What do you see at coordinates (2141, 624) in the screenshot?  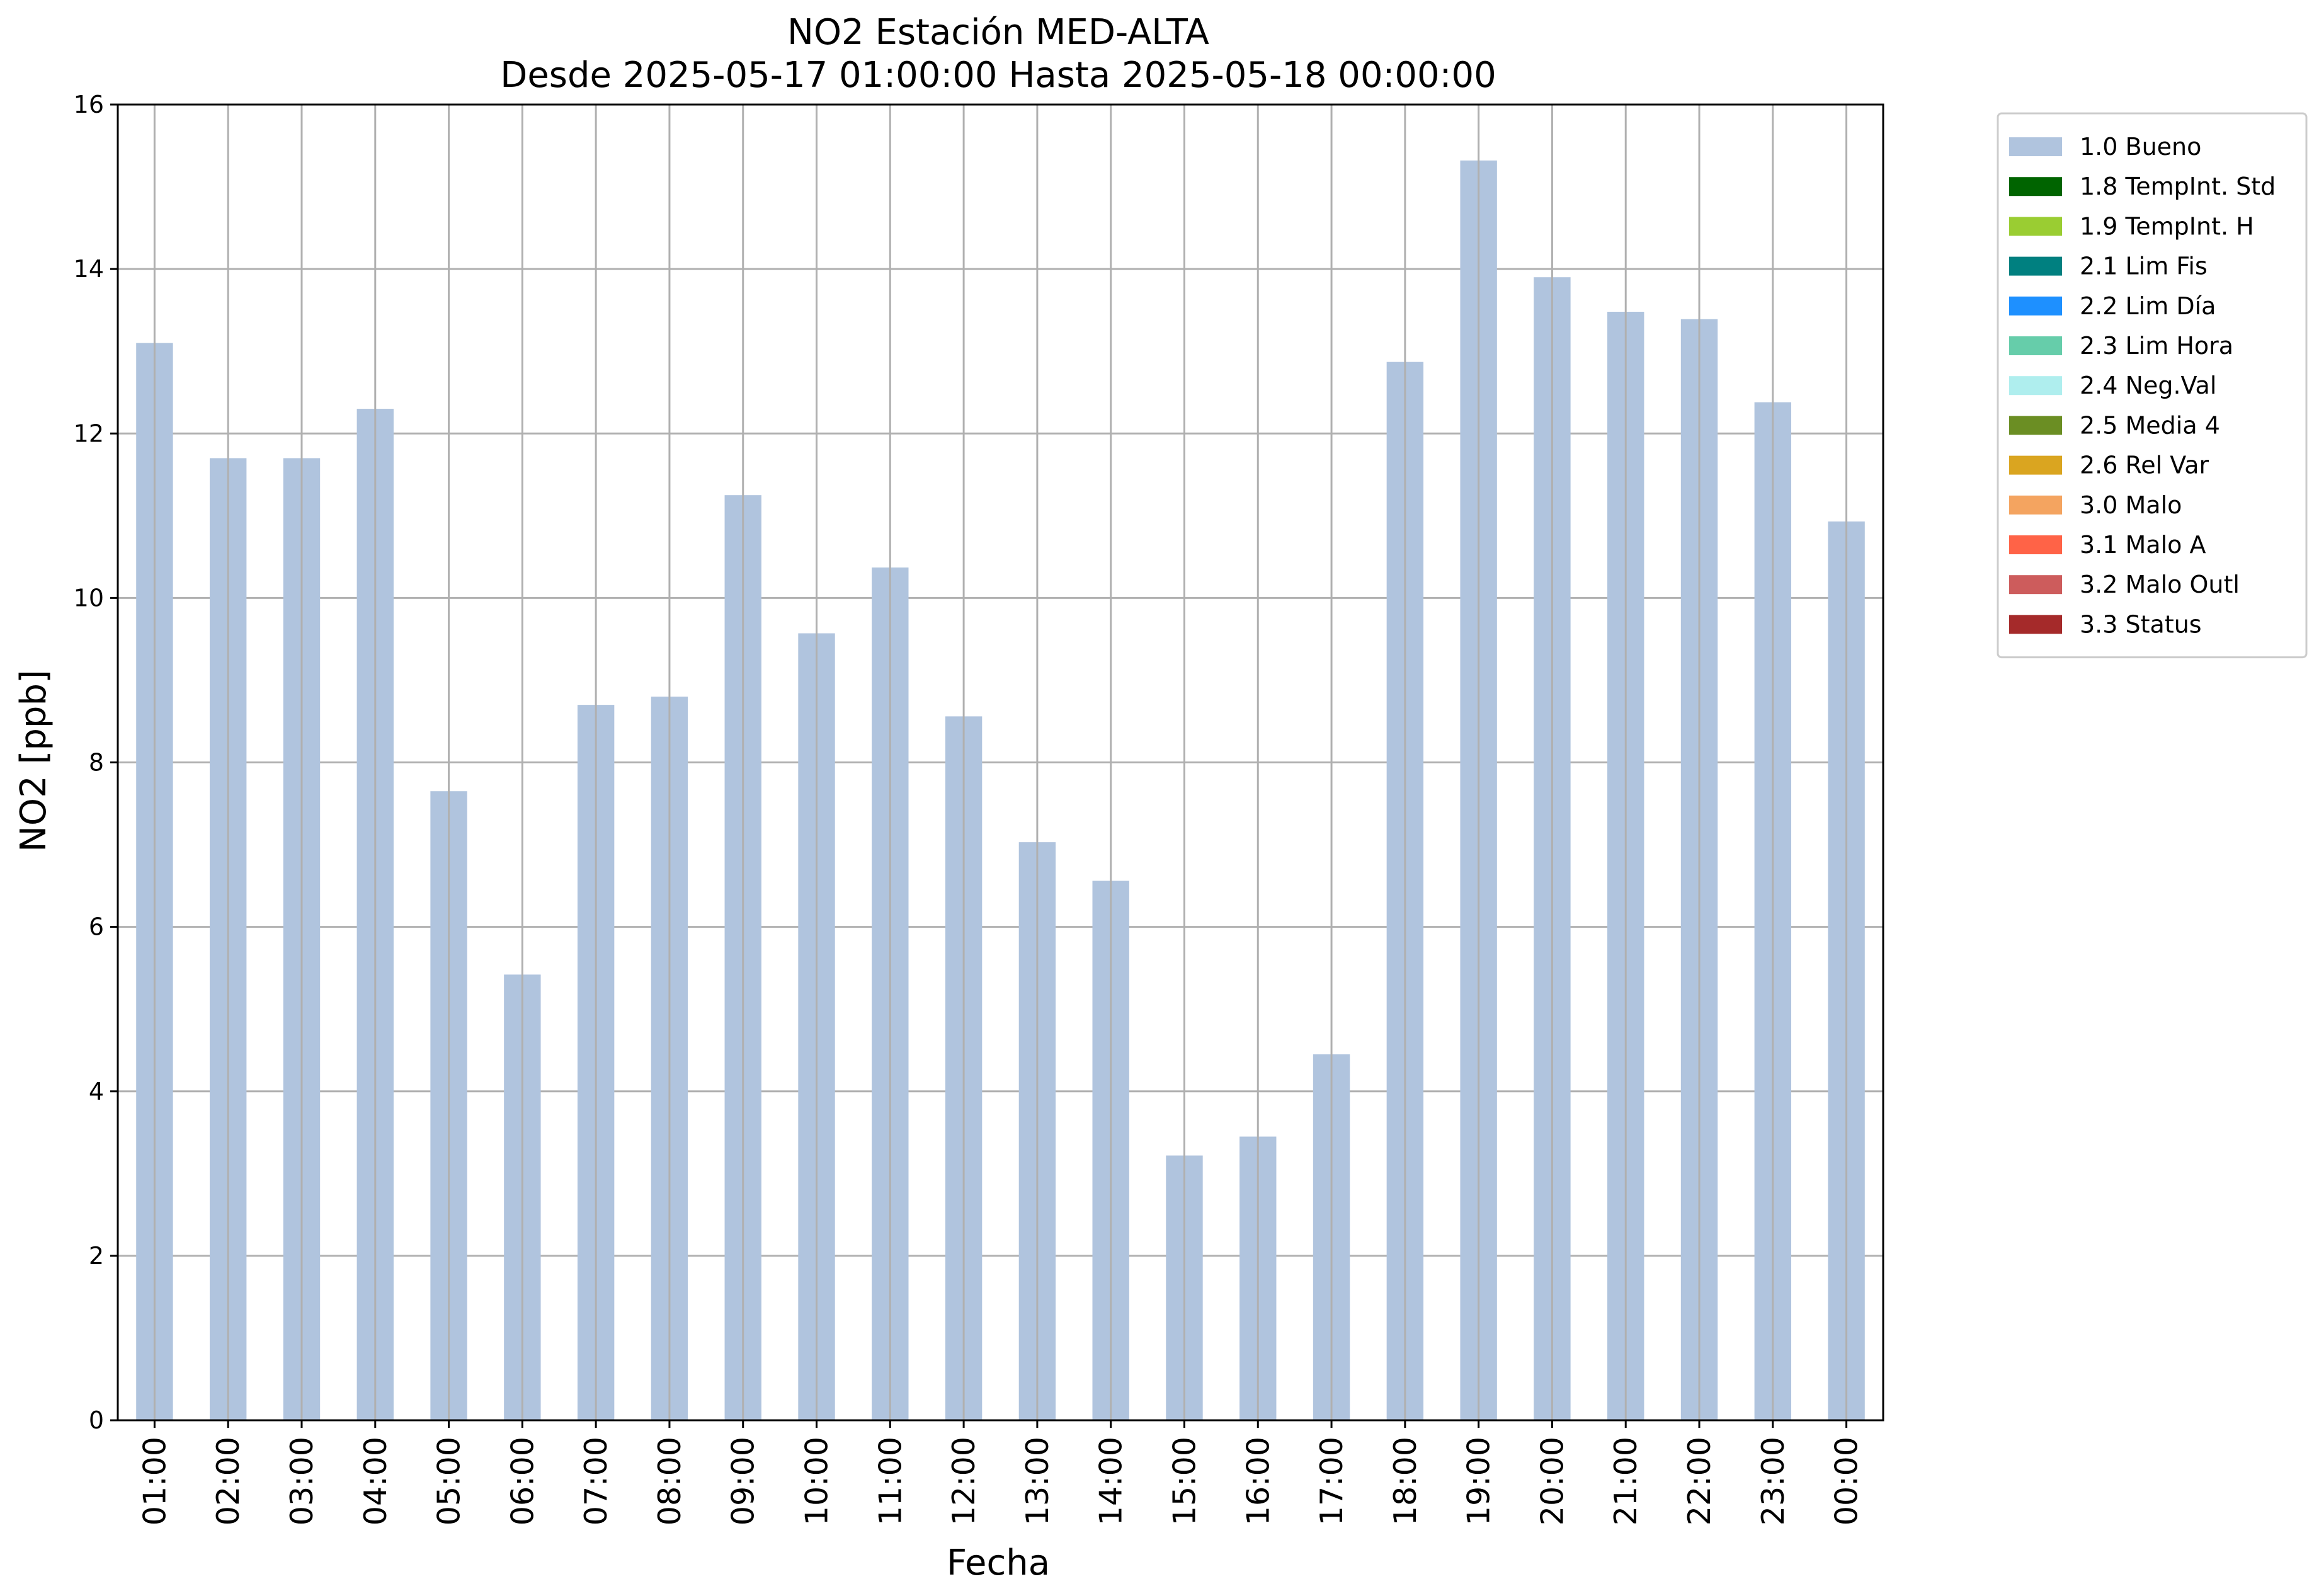 I see `legend-label: 3.3 Status` at bounding box center [2141, 624].